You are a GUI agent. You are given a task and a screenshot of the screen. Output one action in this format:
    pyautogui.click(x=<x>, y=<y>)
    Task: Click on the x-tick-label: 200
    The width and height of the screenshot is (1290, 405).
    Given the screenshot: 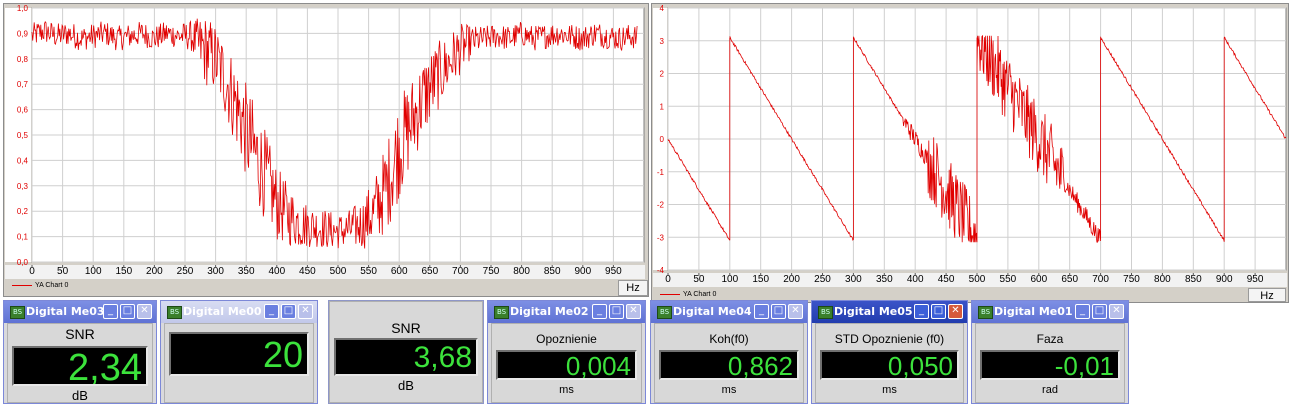 What is the action you would take?
    pyautogui.click(x=791, y=279)
    